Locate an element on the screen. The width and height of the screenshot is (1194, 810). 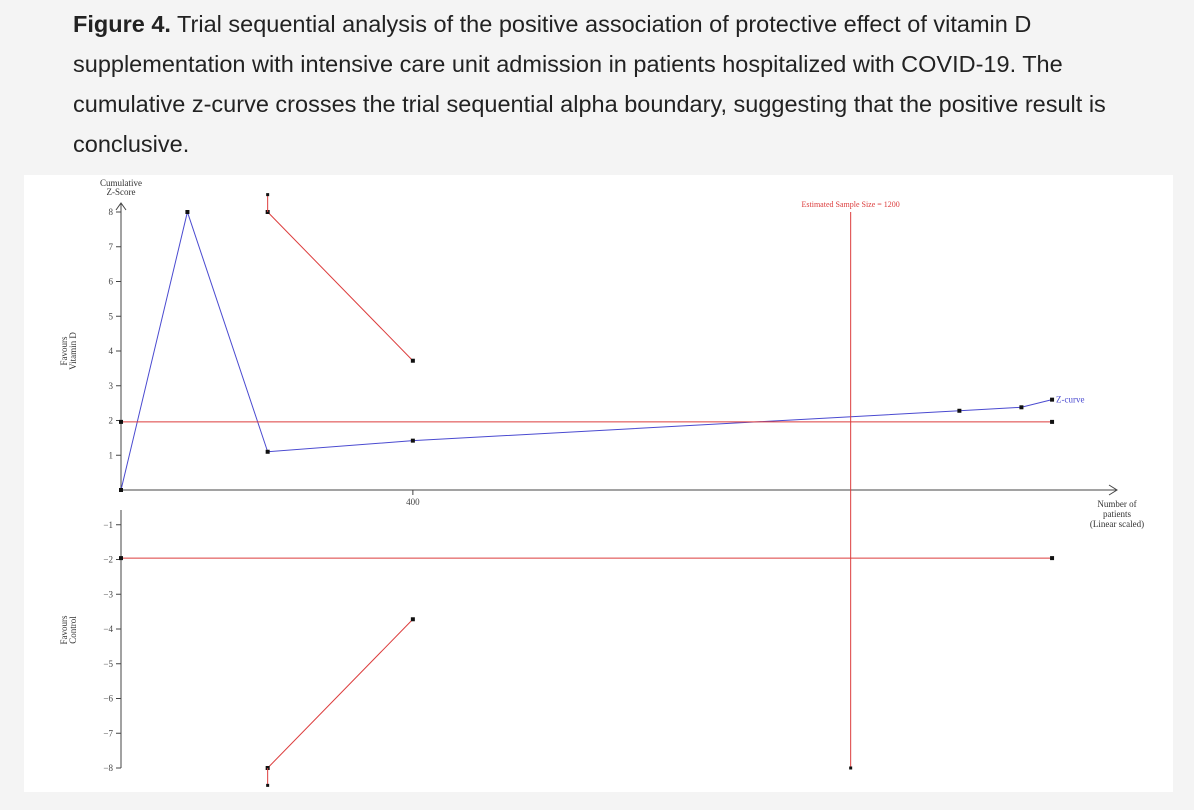
y-tick-label: 5 is located at coordinates (111, 316).